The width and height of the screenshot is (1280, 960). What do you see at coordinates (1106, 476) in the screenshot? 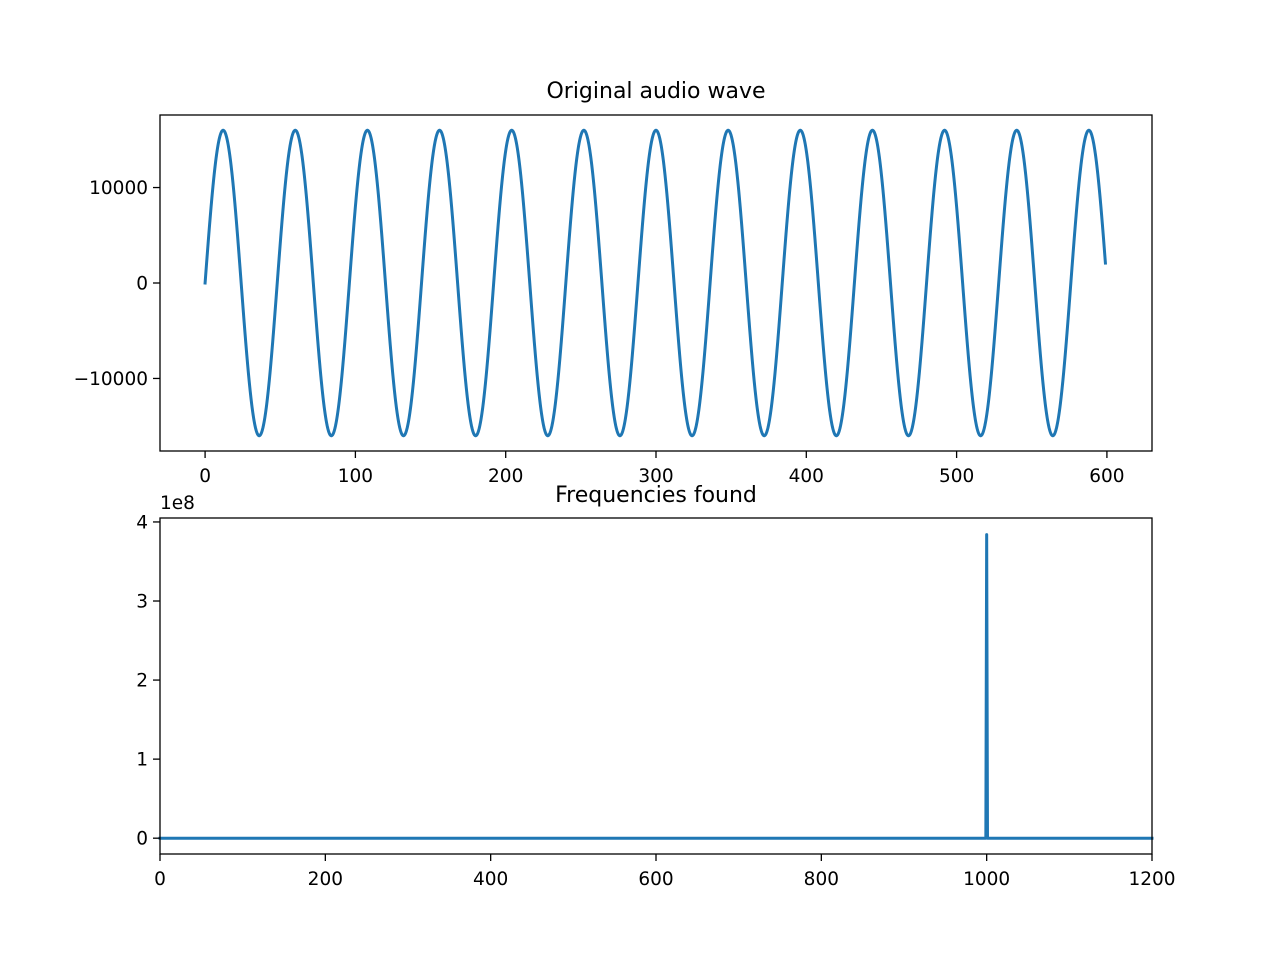
I see `audio-wave-x-tick-label: 600` at bounding box center [1106, 476].